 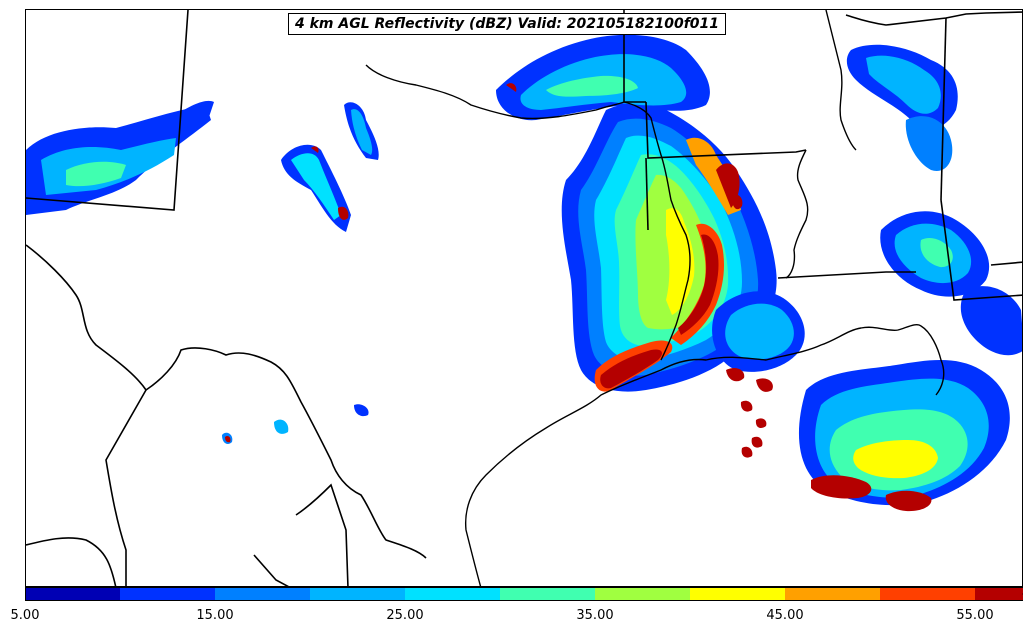 I want to click on reflectivity-w-central, so click(x=330, y=167).